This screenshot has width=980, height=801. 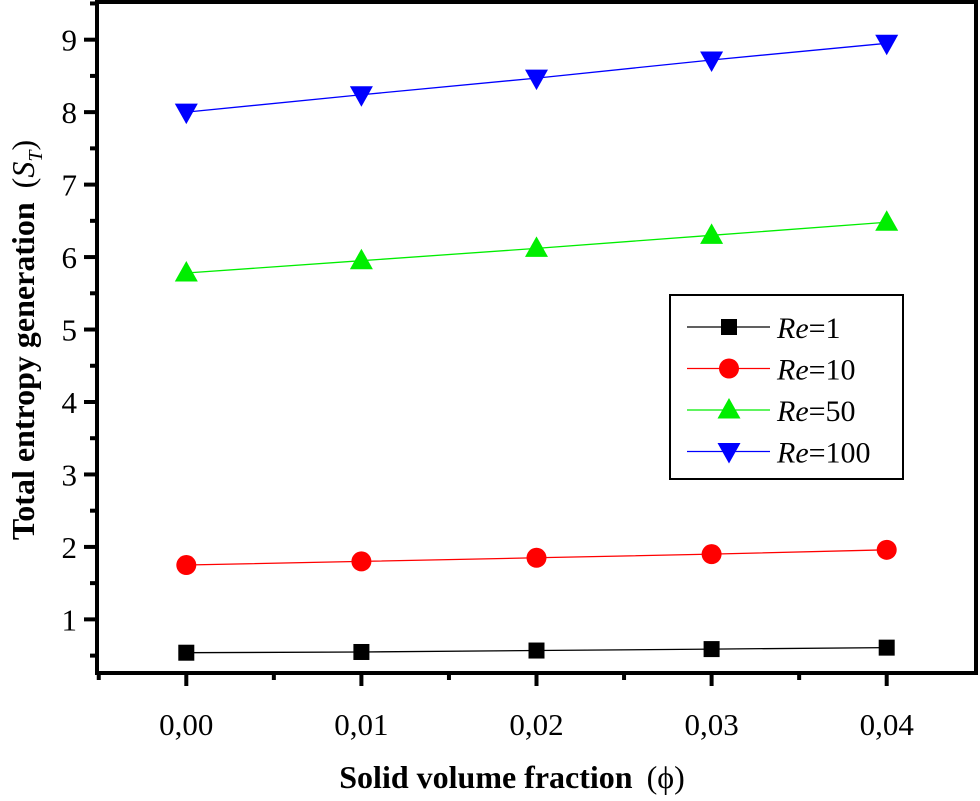 What do you see at coordinates (823, 453) in the screenshot?
I see `legend-label: Re=100` at bounding box center [823, 453].